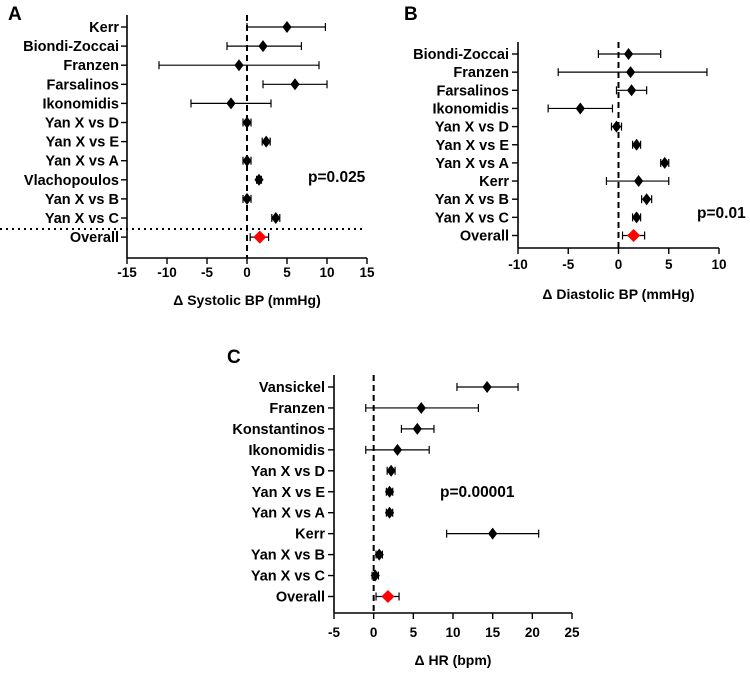  What do you see at coordinates (310, 535) in the screenshot?
I see `panel-c-study-label: Kerr` at bounding box center [310, 535].